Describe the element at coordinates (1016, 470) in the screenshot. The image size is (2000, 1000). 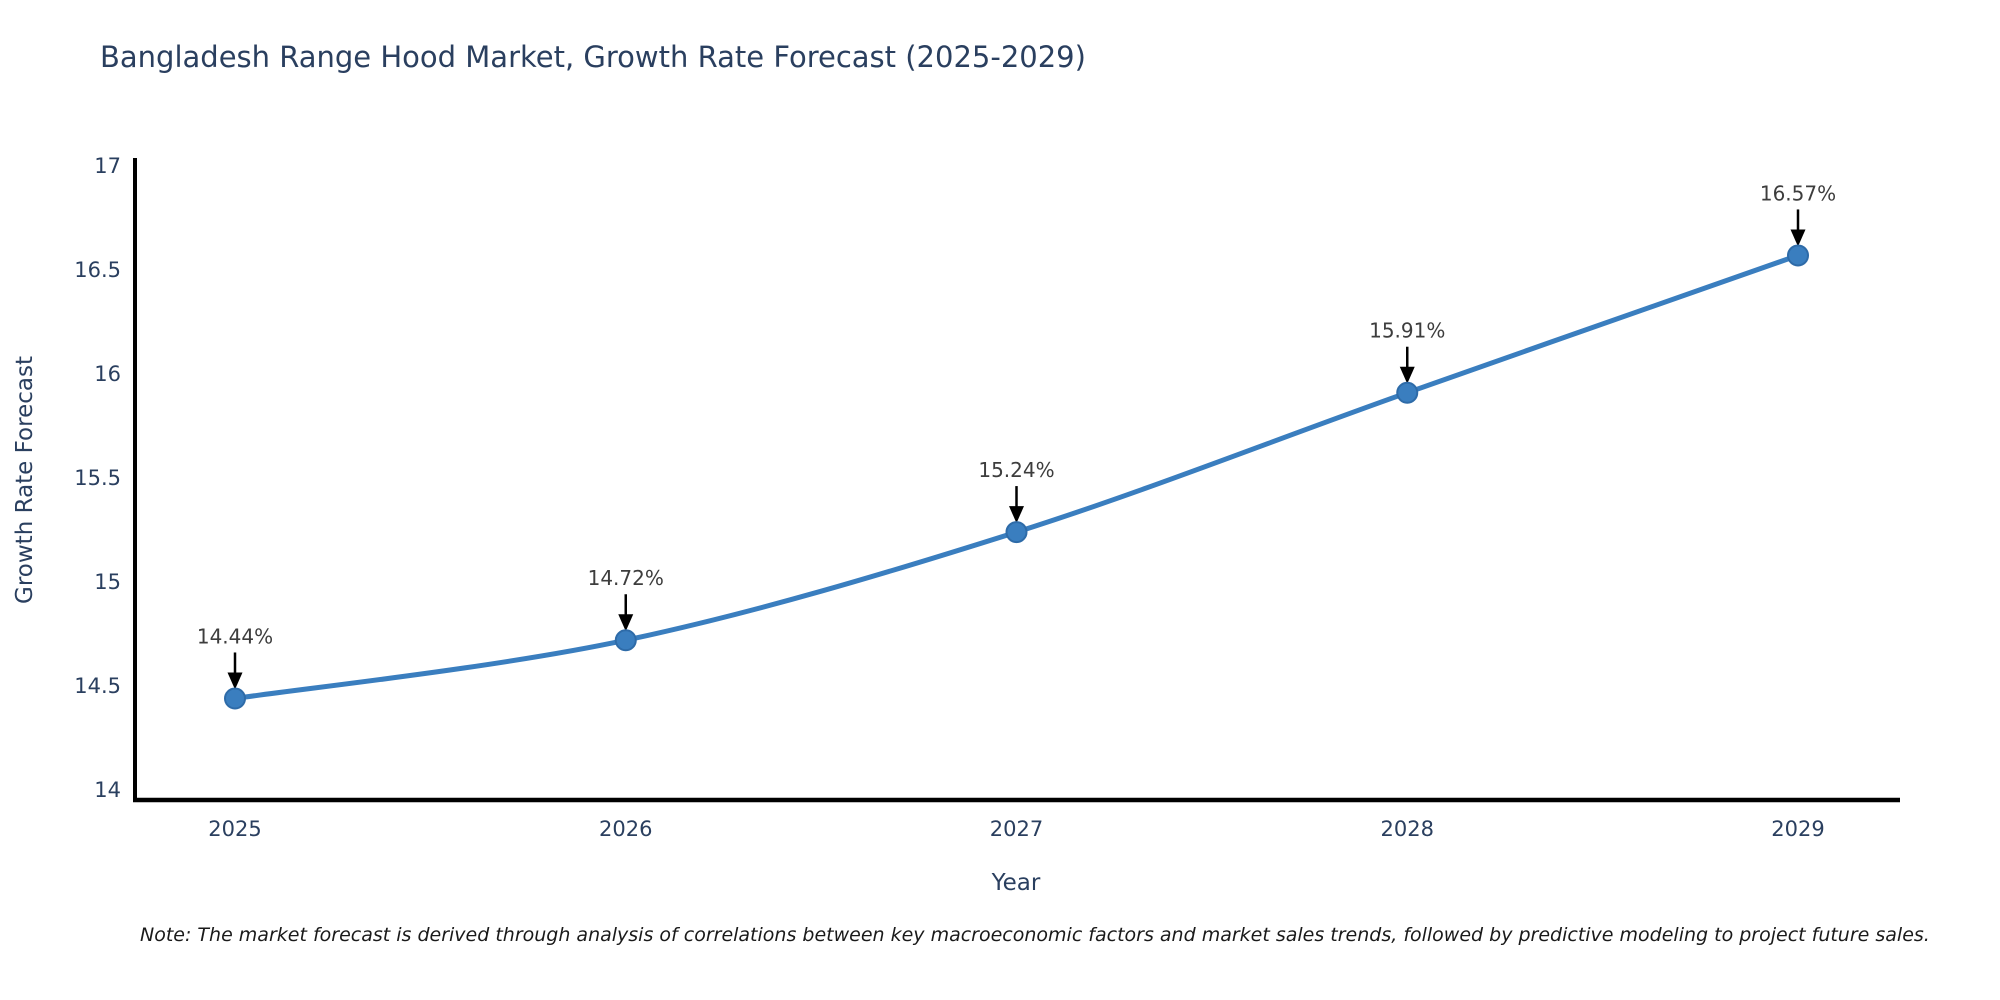
I see `data-label: 15.24%` at that location.